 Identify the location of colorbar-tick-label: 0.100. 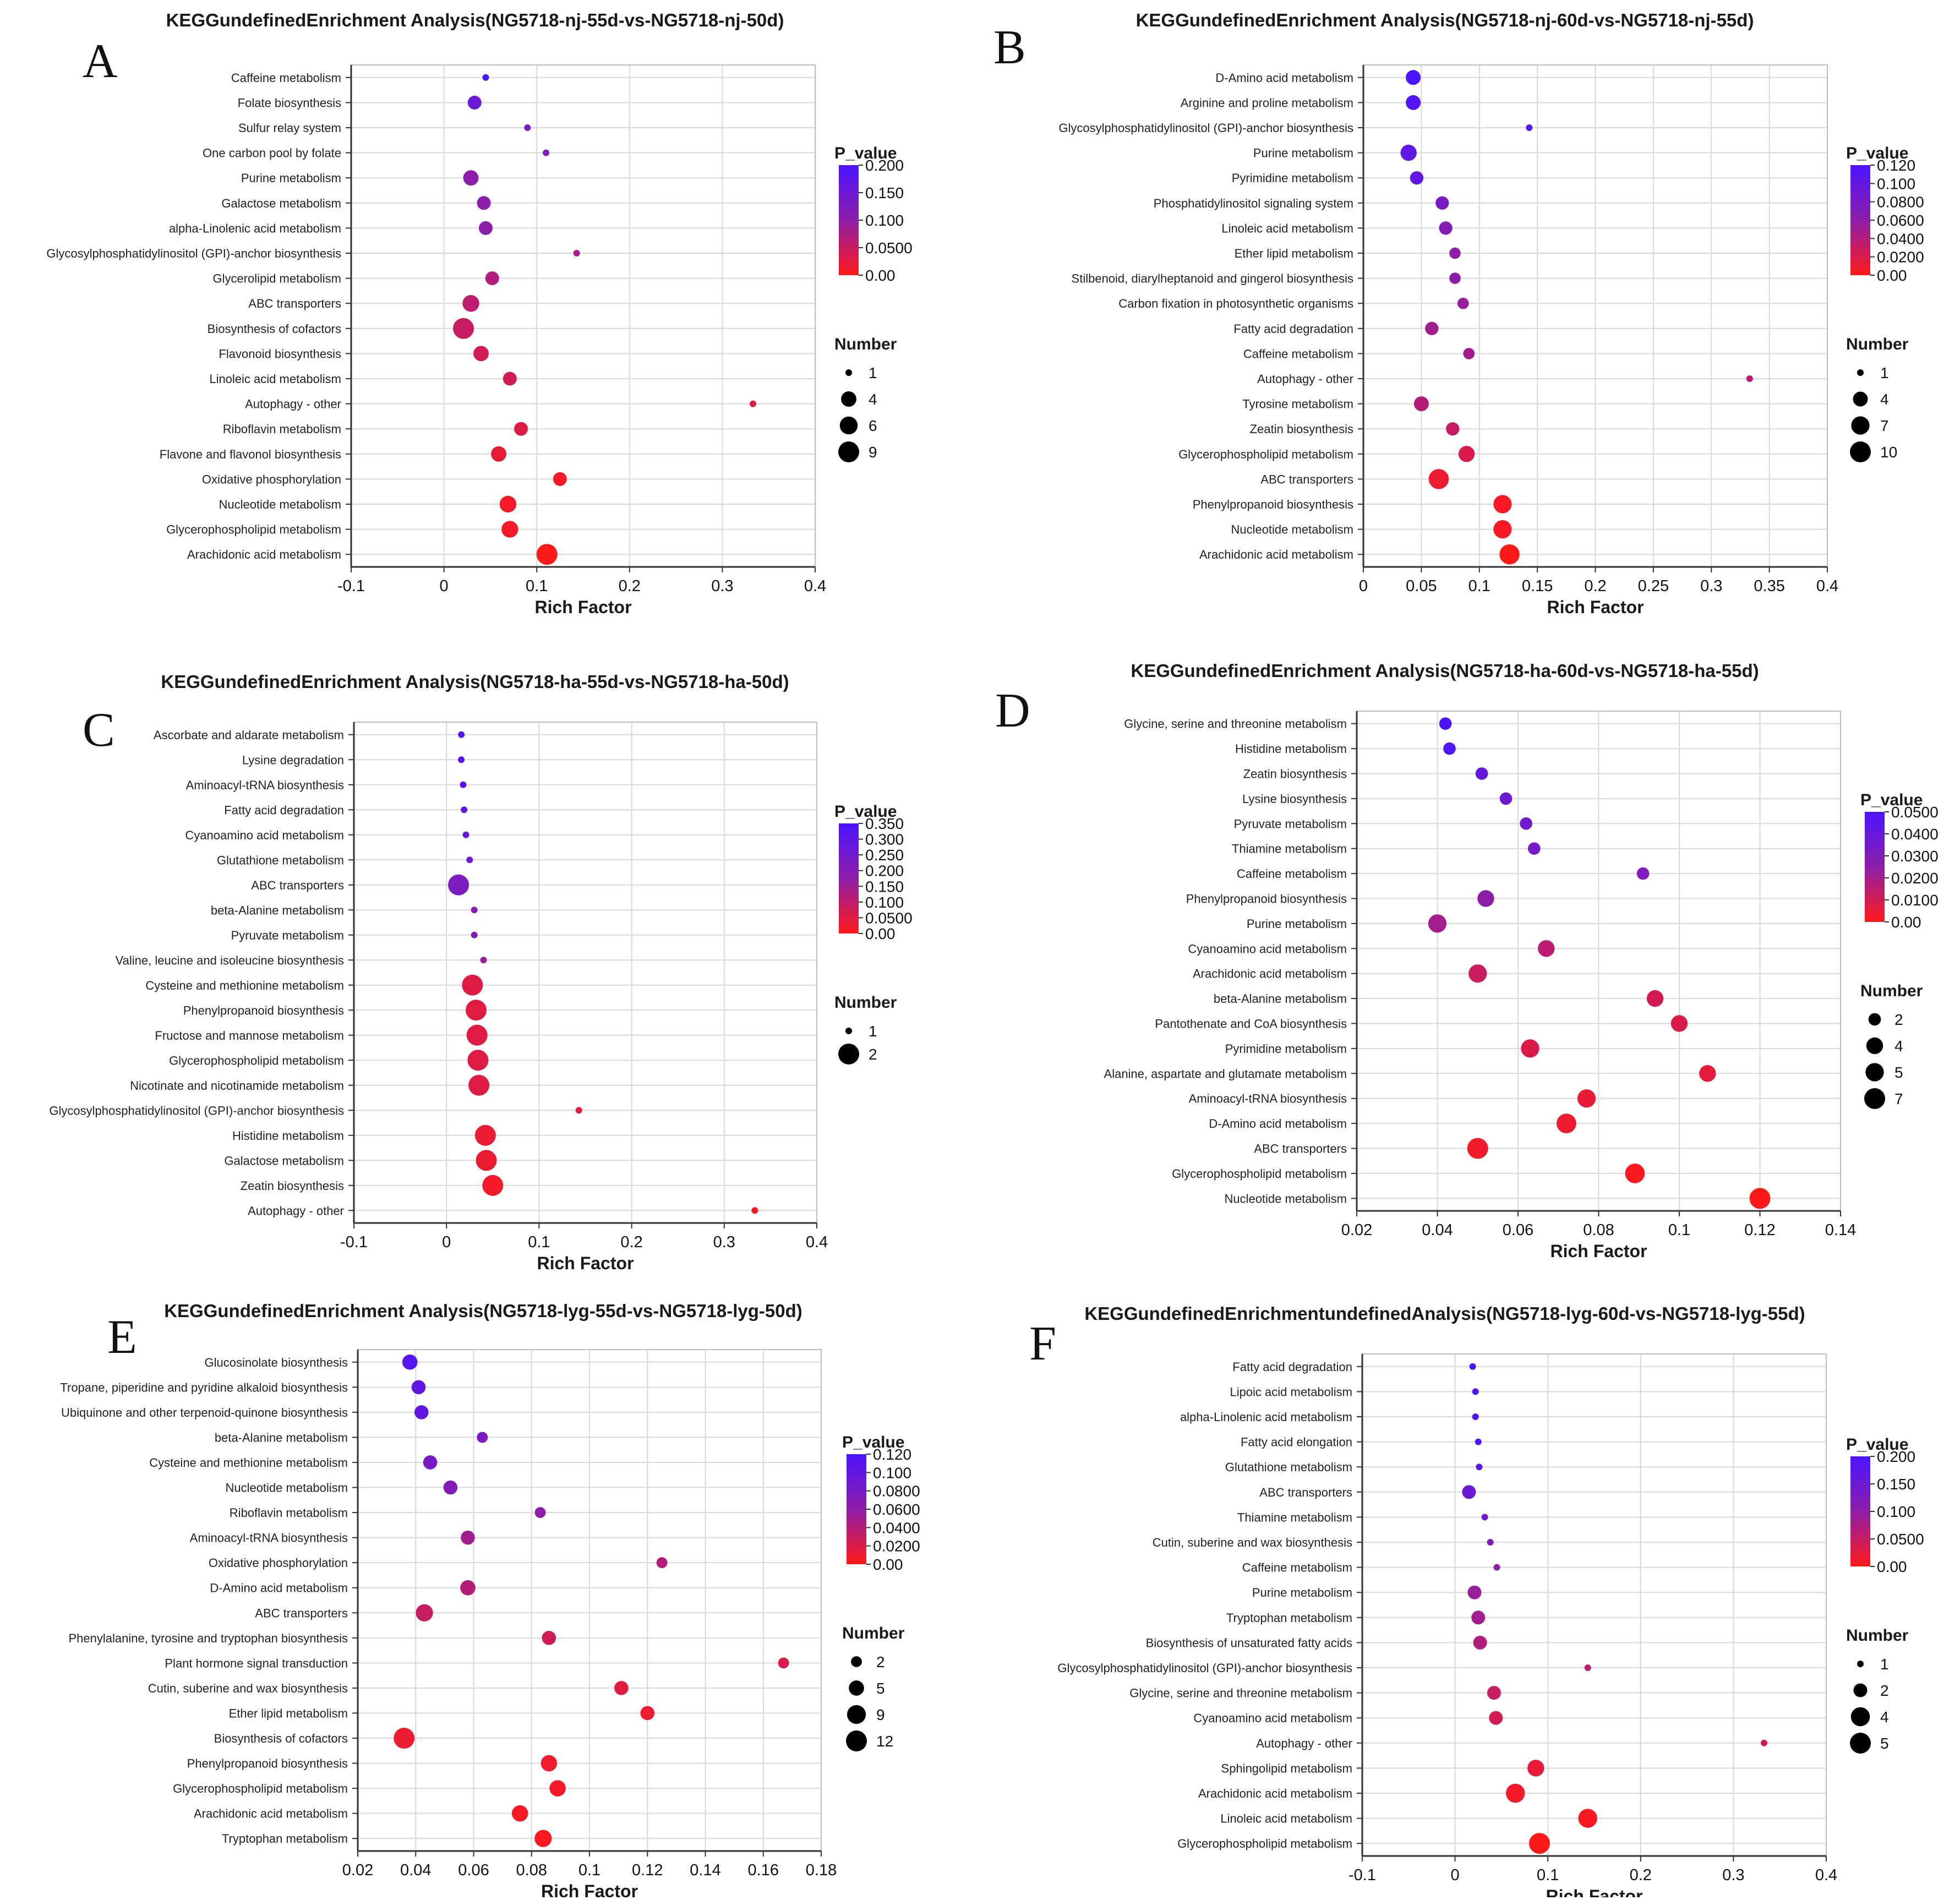
(892, 1472).